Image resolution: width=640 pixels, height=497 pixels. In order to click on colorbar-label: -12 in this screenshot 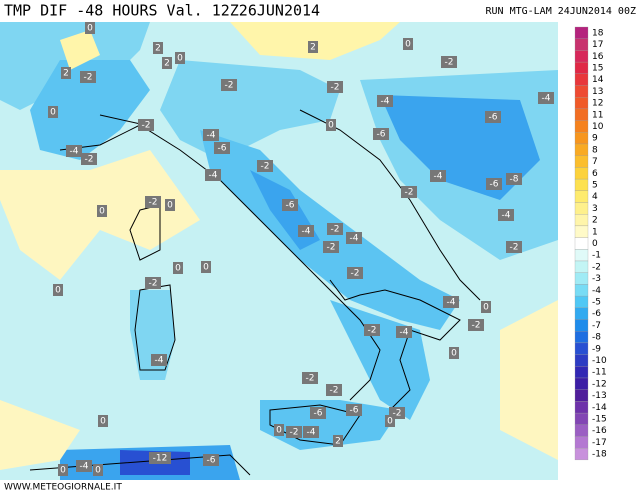, I will do `click(599, 384)`.